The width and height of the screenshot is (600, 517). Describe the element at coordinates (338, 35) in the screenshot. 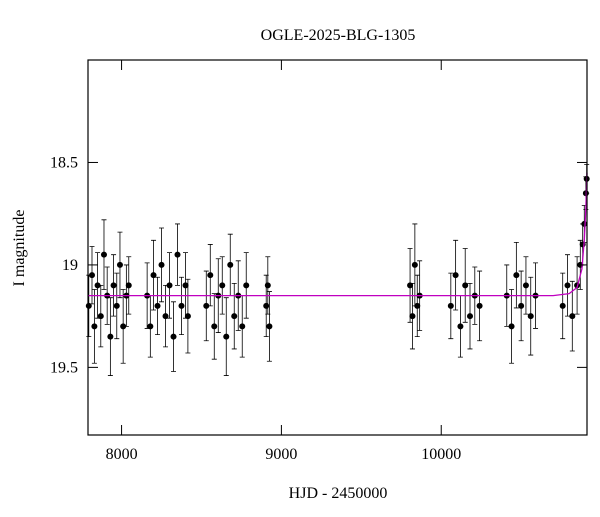

I see `chart-title: OGLE-2025-BLG-1305` at that location.